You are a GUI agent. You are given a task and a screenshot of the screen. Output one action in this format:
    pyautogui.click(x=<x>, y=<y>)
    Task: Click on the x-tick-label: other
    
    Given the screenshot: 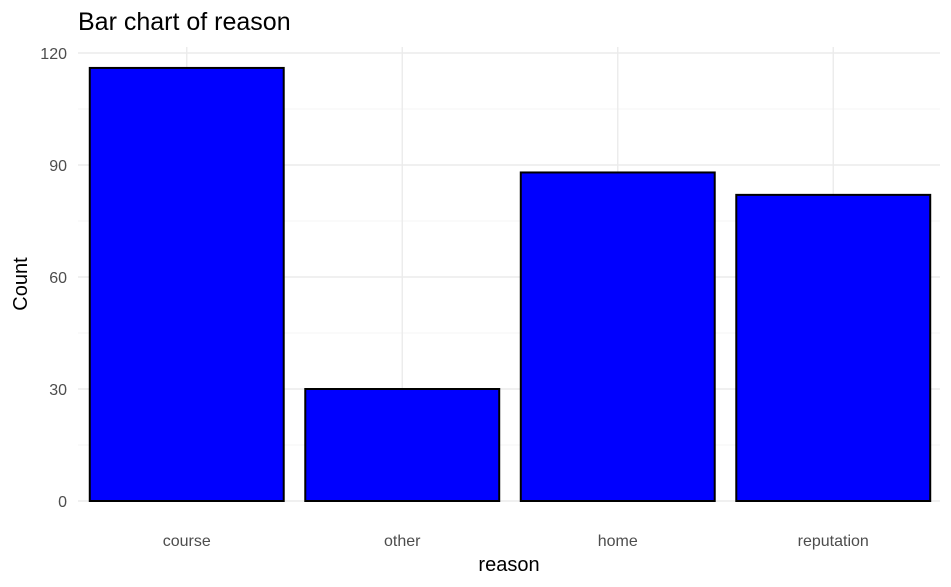 What is the action you would take?
    pyautogui.click(x=402, y=541)
    